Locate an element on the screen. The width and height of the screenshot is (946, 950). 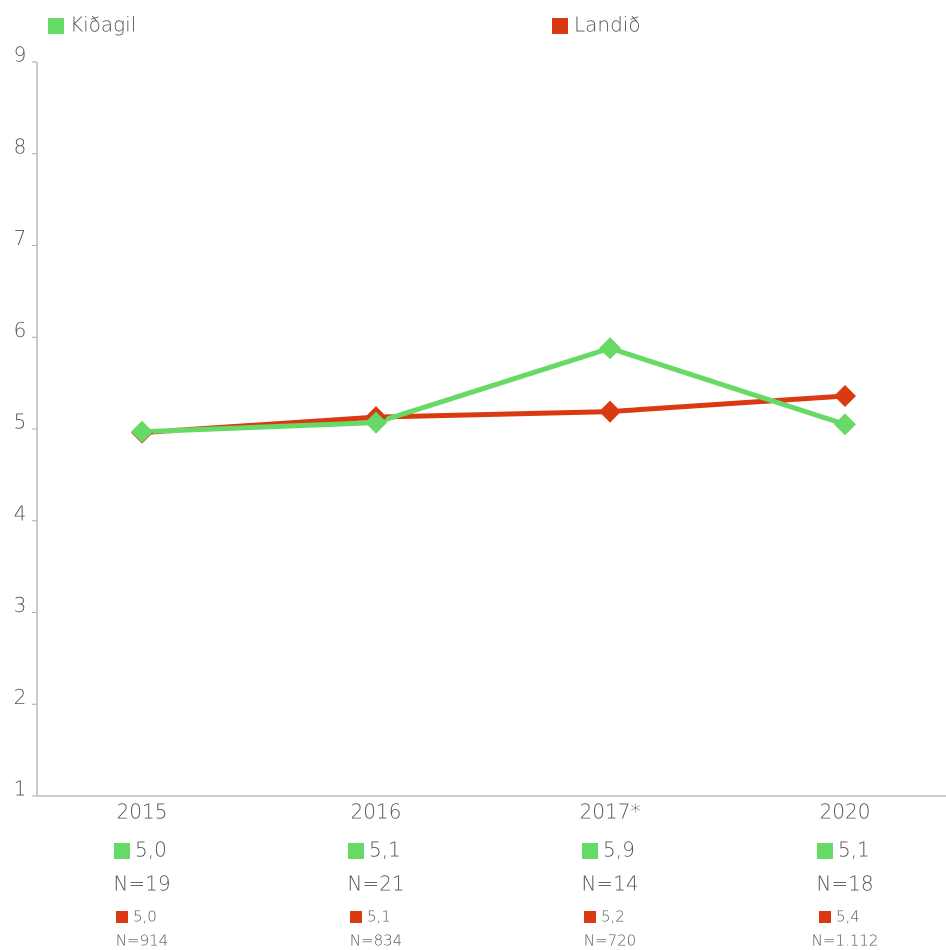
y-tick-label: 1 is located at coordinates (20, 789).